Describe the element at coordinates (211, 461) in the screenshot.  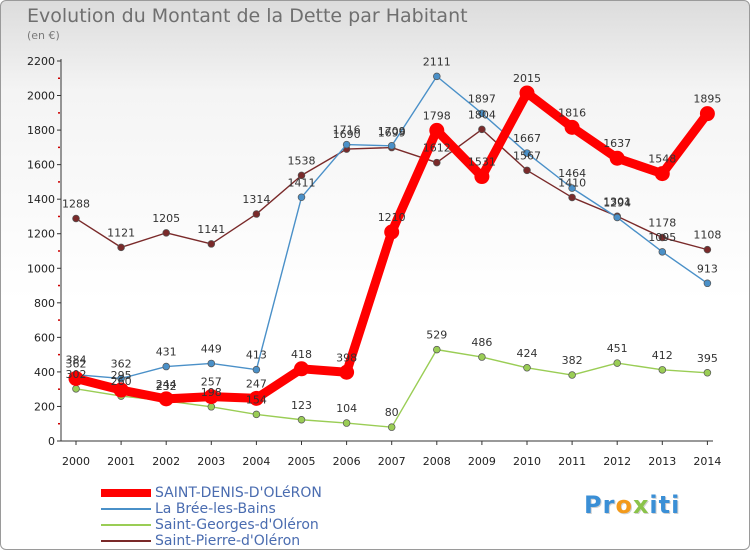
I see `x-tick-label: 2003` at that location.